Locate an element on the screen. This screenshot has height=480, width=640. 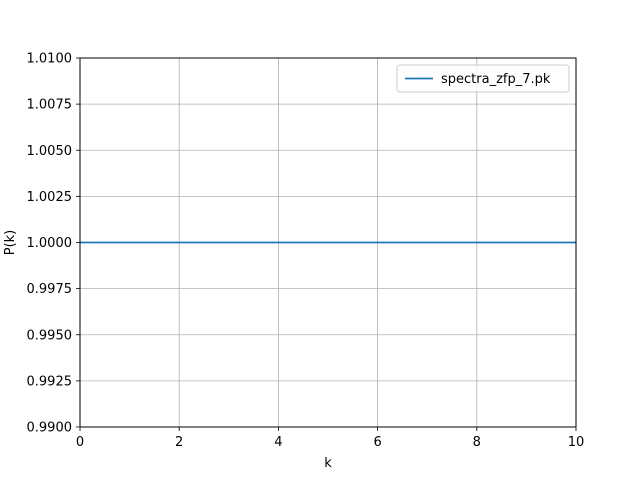
y-tick-label: 1.0075 is located at coordinates (50, 105).